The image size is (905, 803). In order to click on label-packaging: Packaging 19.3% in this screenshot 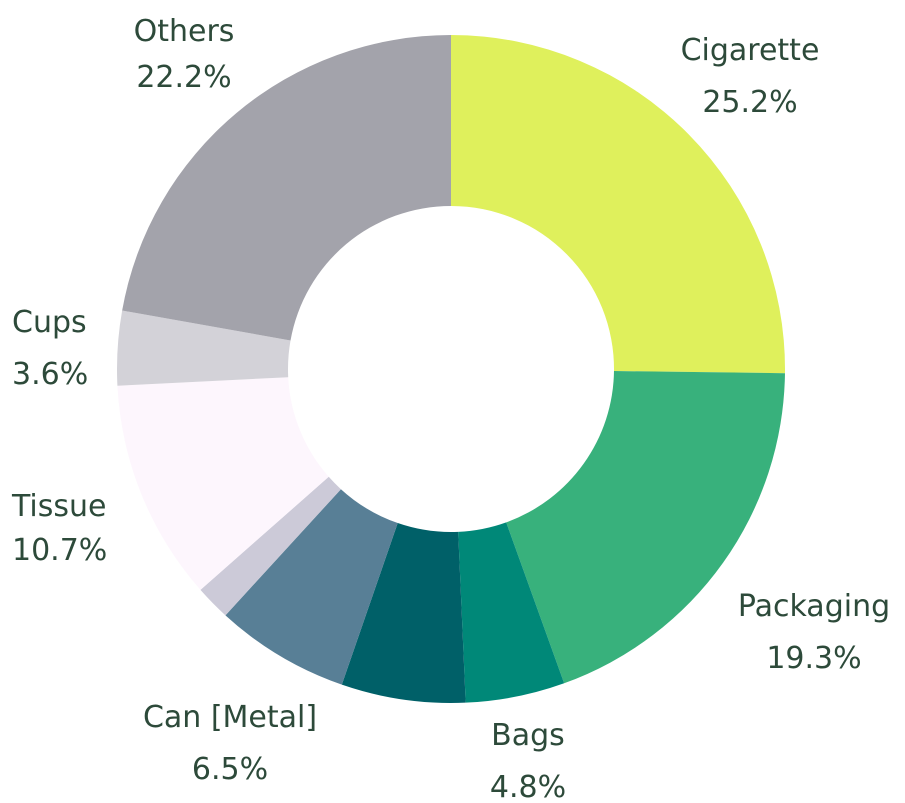, I will do `click(814, 632)`.